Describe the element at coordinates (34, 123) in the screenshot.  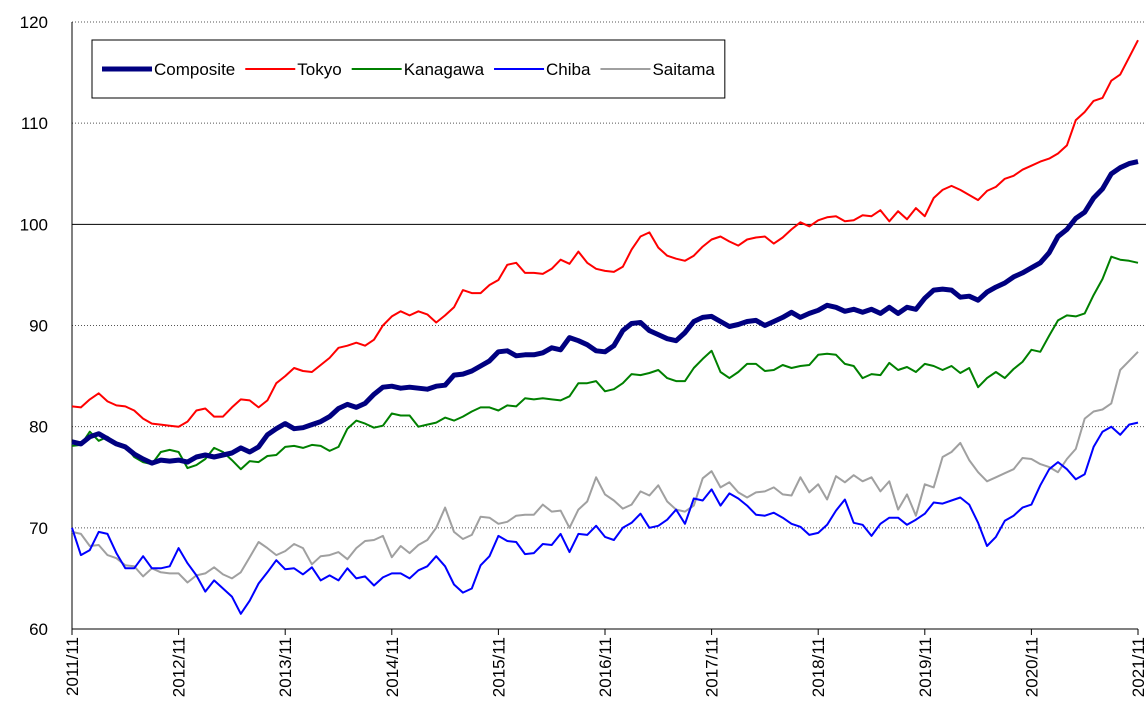
I see `y-tick-label: 110` at that location.